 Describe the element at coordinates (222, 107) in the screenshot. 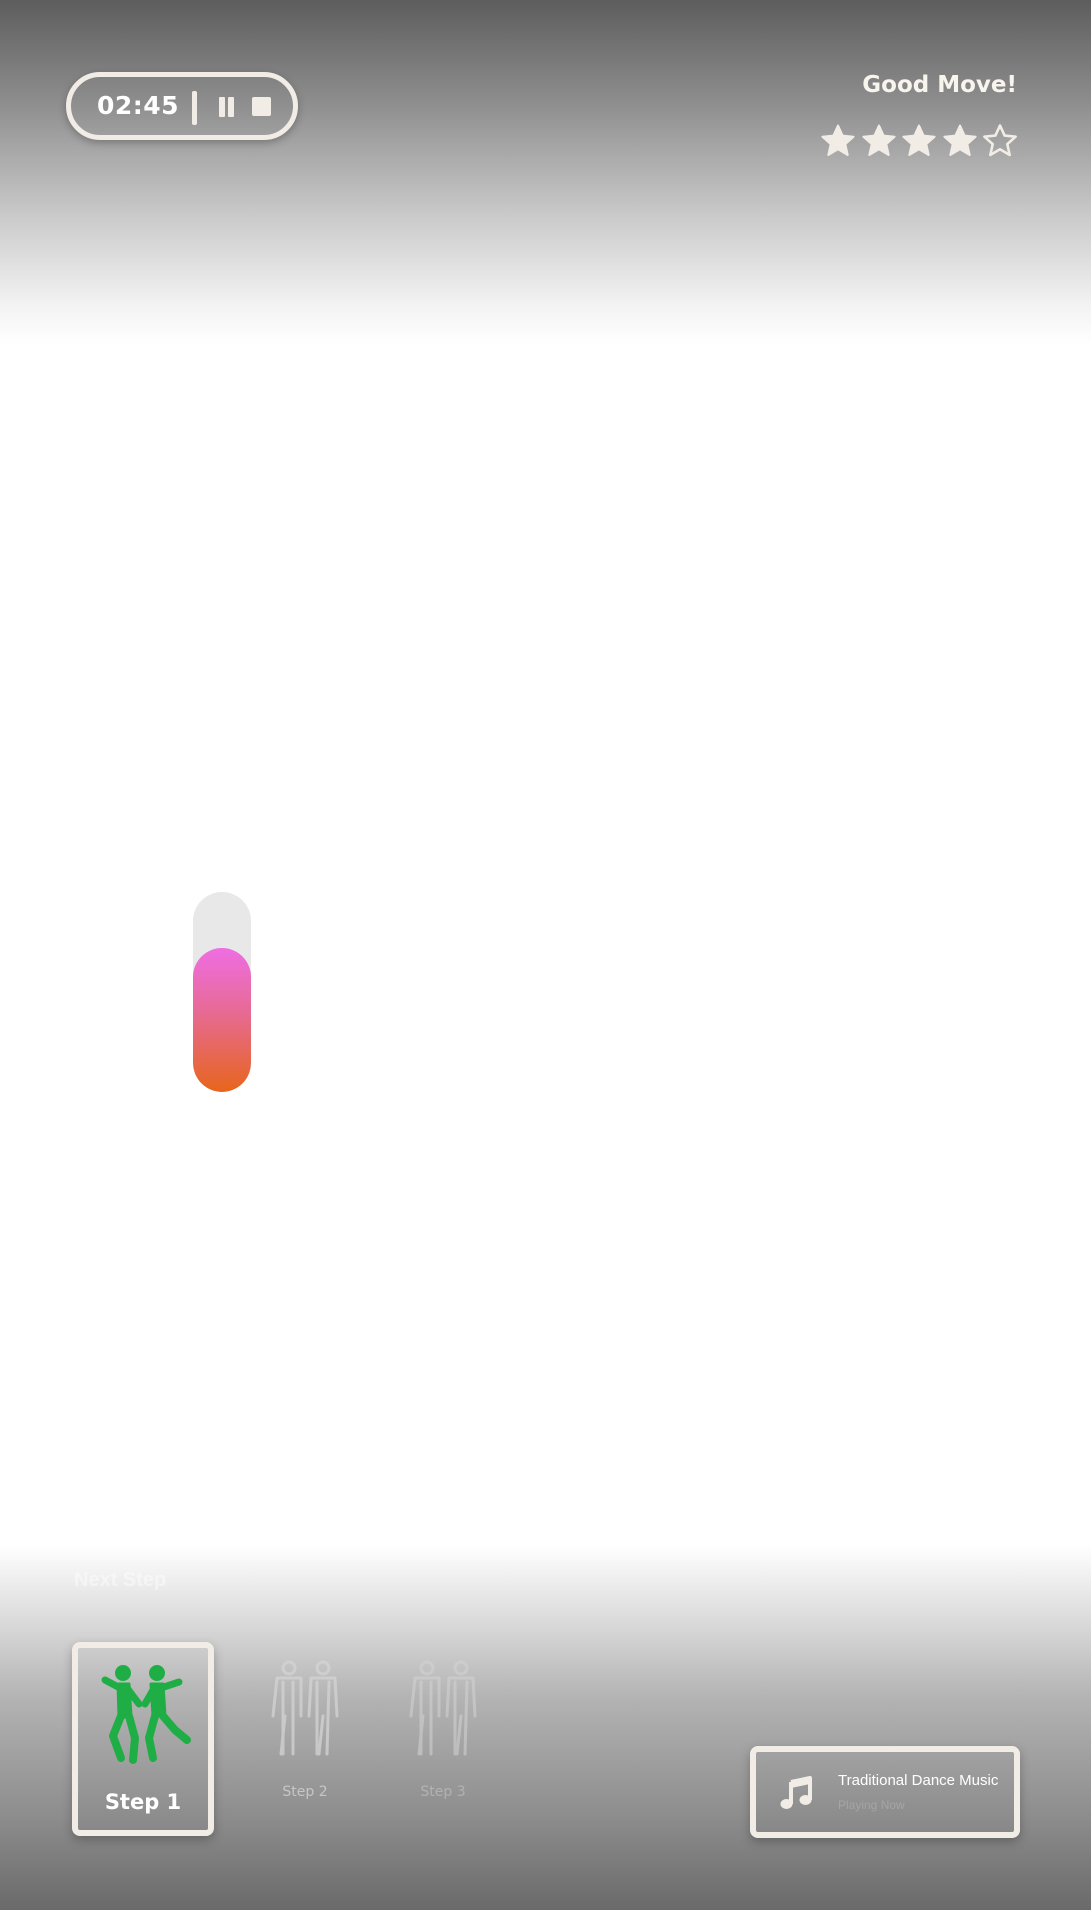

I see `pause-icon` at that location.